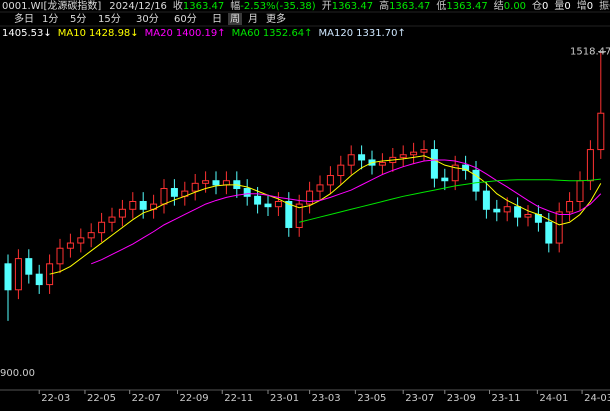 The width and height of the screenshot is (610, 411). I want to click on legend-value: 1405.53↓, so click(27, 33).